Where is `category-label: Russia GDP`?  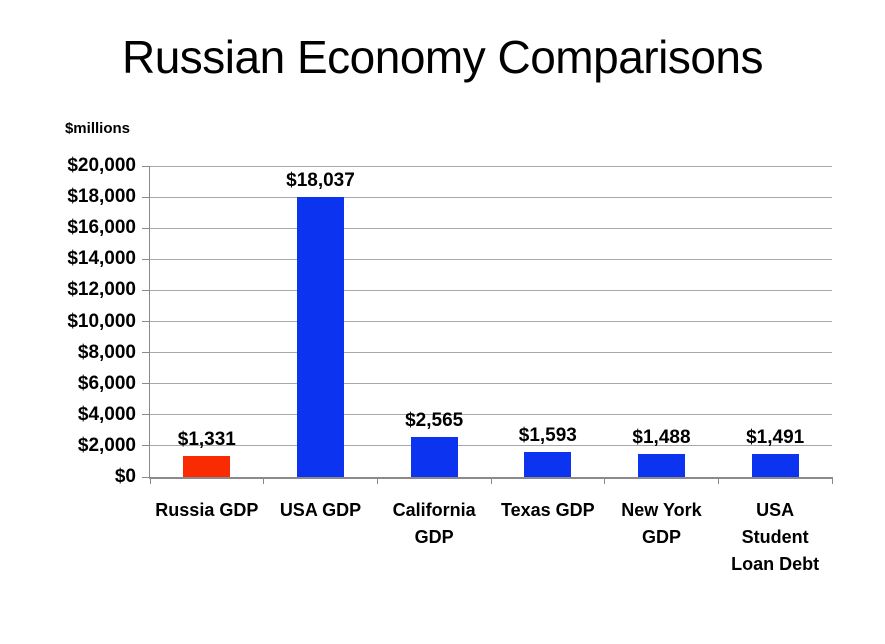
category-label: Russia GDP is located at coordinates (207, 510).